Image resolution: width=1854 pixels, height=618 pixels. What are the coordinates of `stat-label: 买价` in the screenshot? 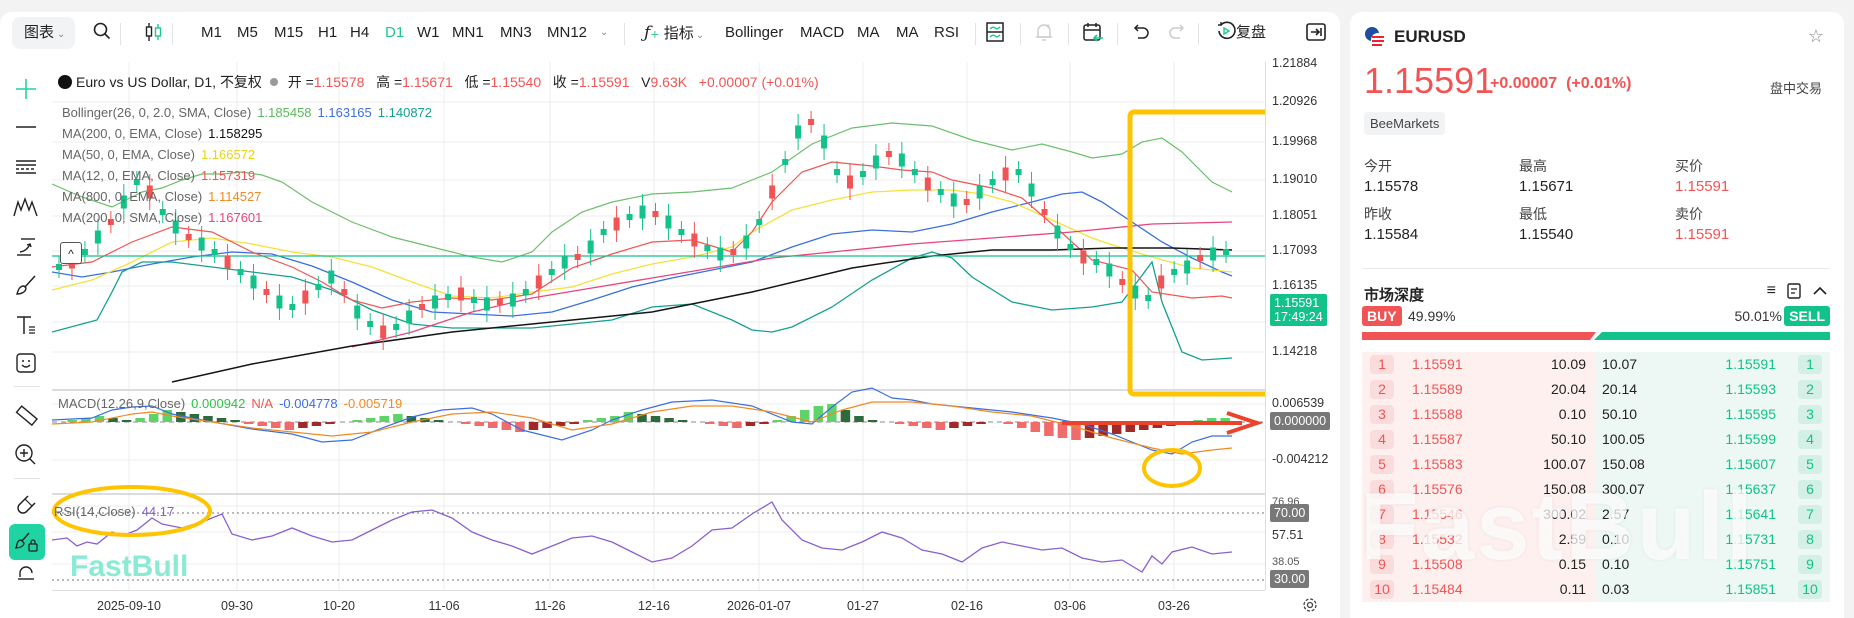 It's located at (1689, 166).